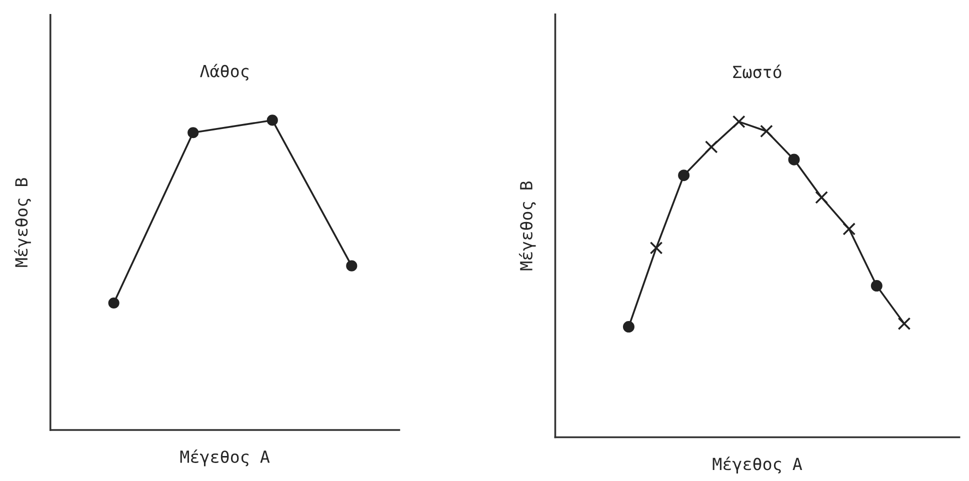 This screenshot has width=969, height=481. Describe the element at coordinates (224, 72) in the screenshot. I see `chart-title: Λάθος` at that location.